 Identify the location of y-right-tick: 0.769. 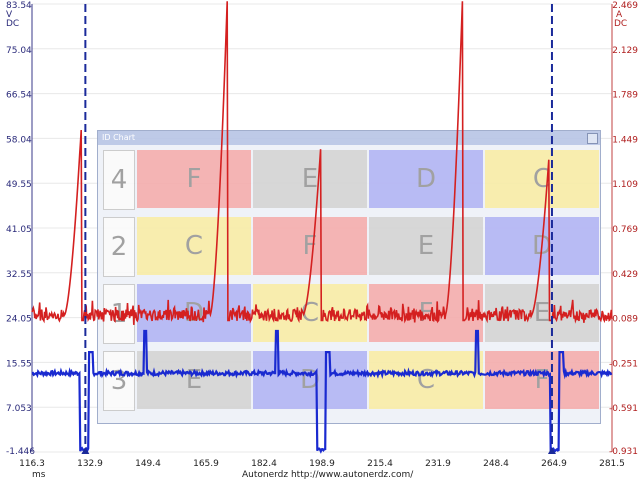
(625, 230).